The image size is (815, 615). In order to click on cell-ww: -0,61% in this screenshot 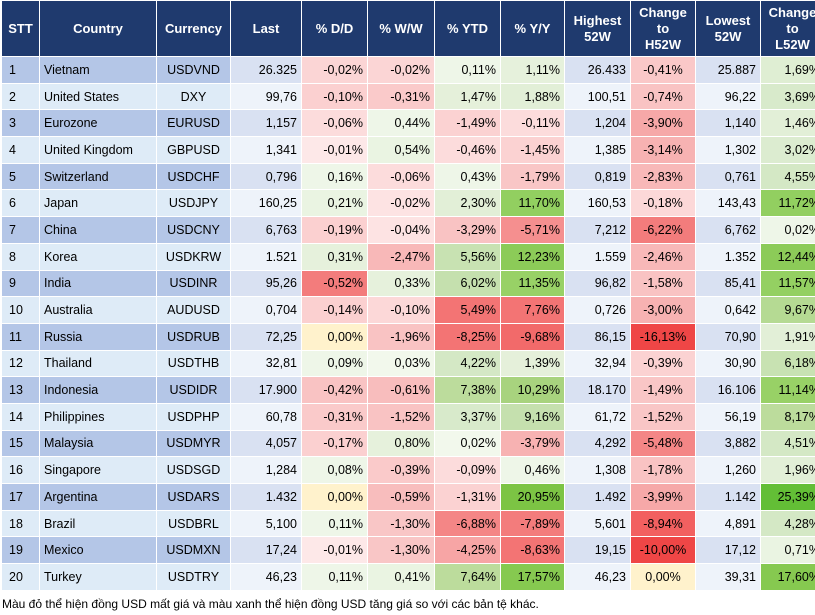, I will do `click(401, 390)`.